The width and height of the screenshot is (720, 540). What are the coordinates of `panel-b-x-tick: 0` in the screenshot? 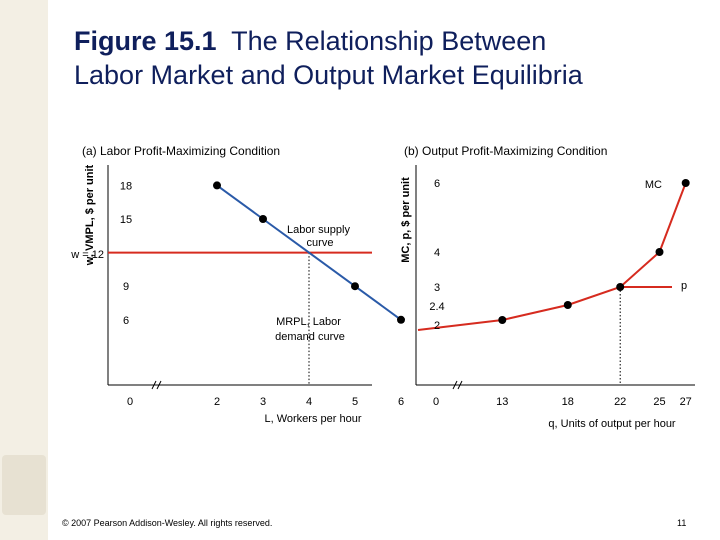 It's located at (436, 402).